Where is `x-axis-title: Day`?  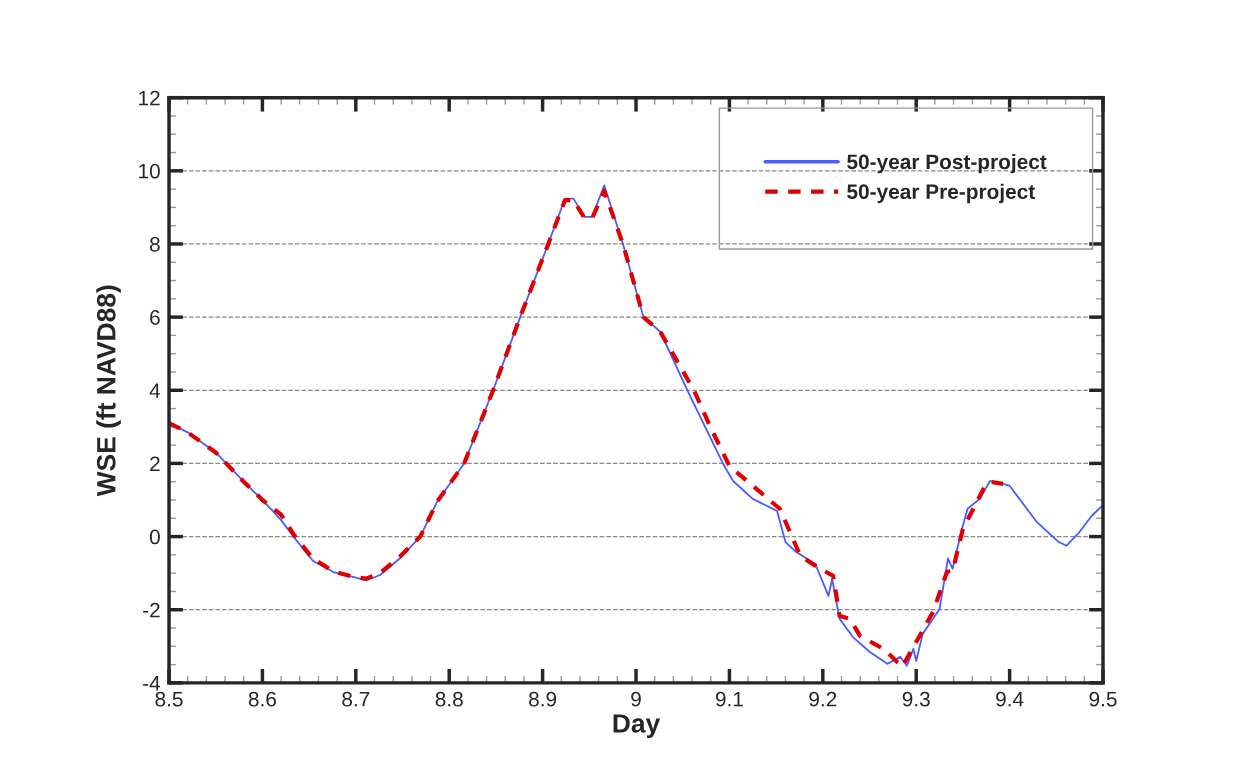 x-axis-title: Day is located at coordinates (637, 726).